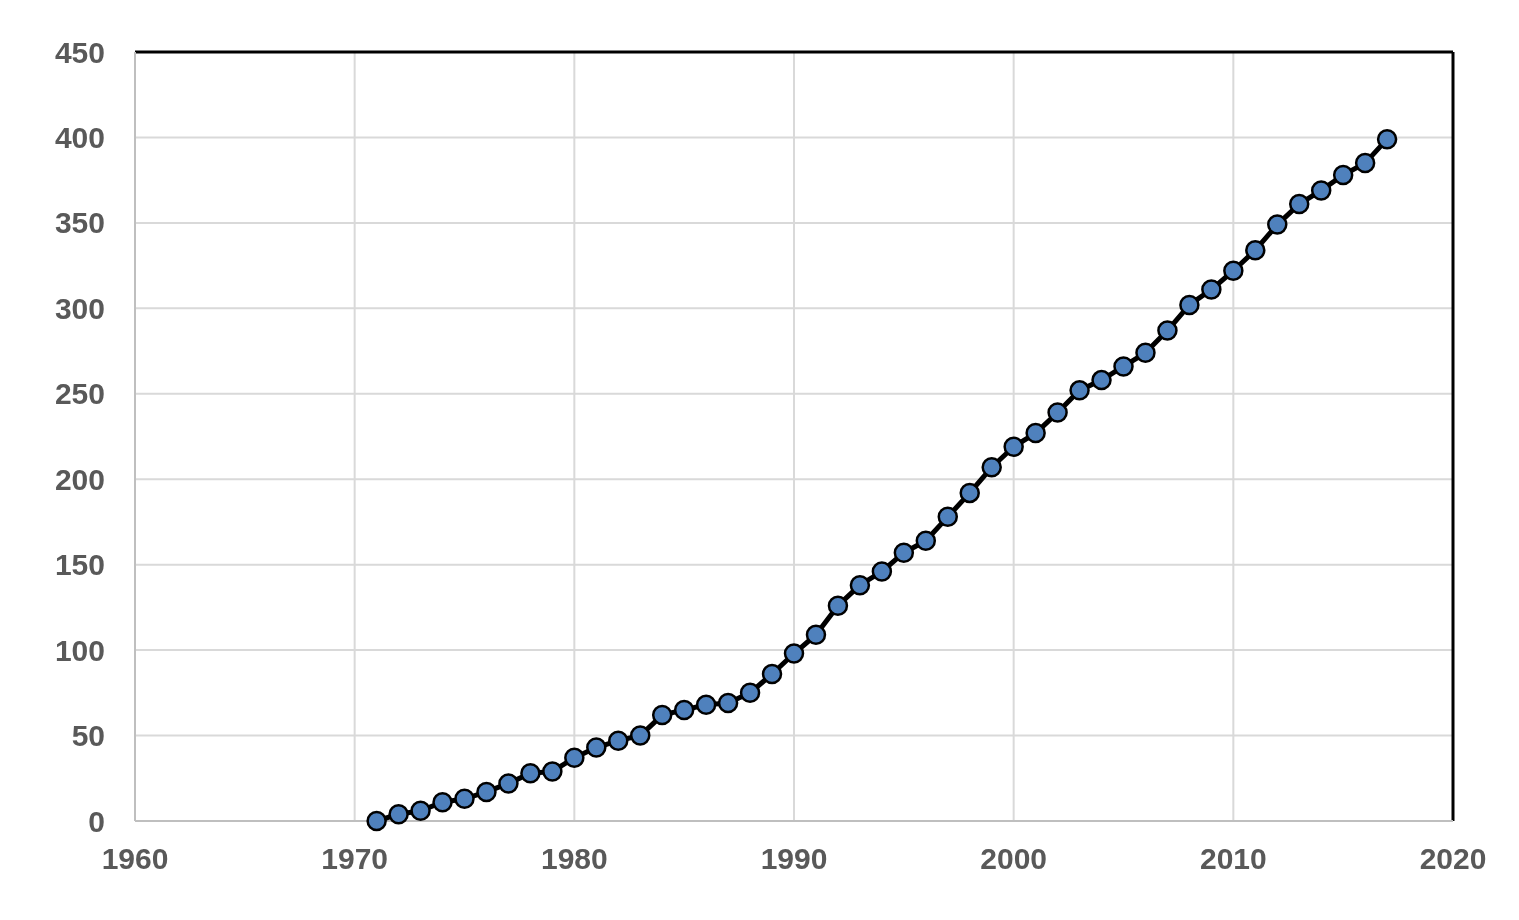  I want to click on y-tick-label: 400, so click(79, 137).